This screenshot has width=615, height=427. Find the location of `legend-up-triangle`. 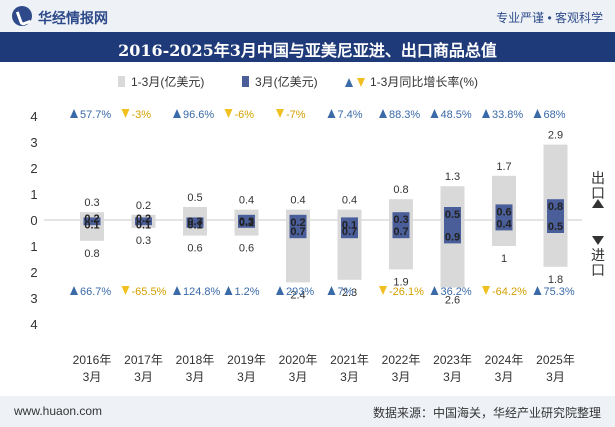

legend-up-triangle is located at coordinates (349, 82).